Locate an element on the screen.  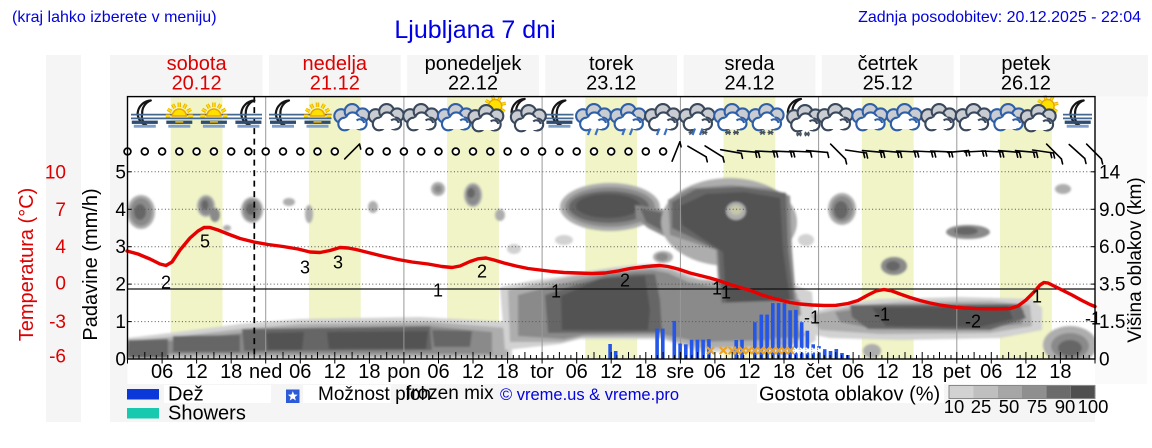
svg-text: tor is located at coordinates (542, 372).